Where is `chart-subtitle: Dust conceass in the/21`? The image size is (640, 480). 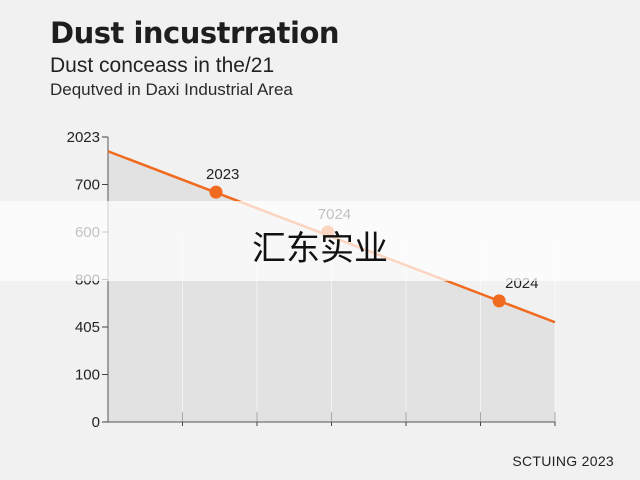 chart-subtitle: Dust conceass in the/21 is located at coordinates (162, 65).